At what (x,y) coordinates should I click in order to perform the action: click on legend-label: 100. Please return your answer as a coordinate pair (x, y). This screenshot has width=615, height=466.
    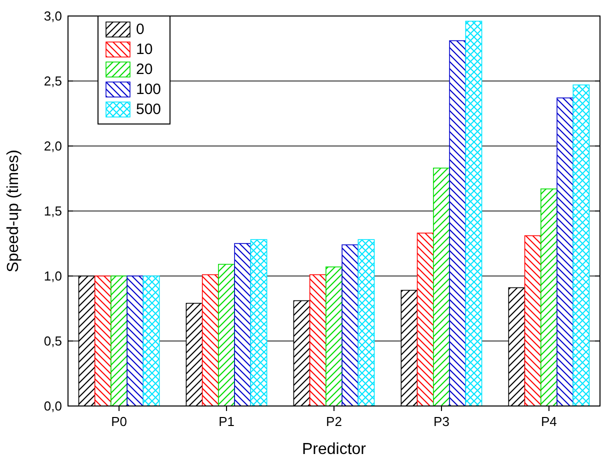
    Looking at the image, I should click on (149, 89).